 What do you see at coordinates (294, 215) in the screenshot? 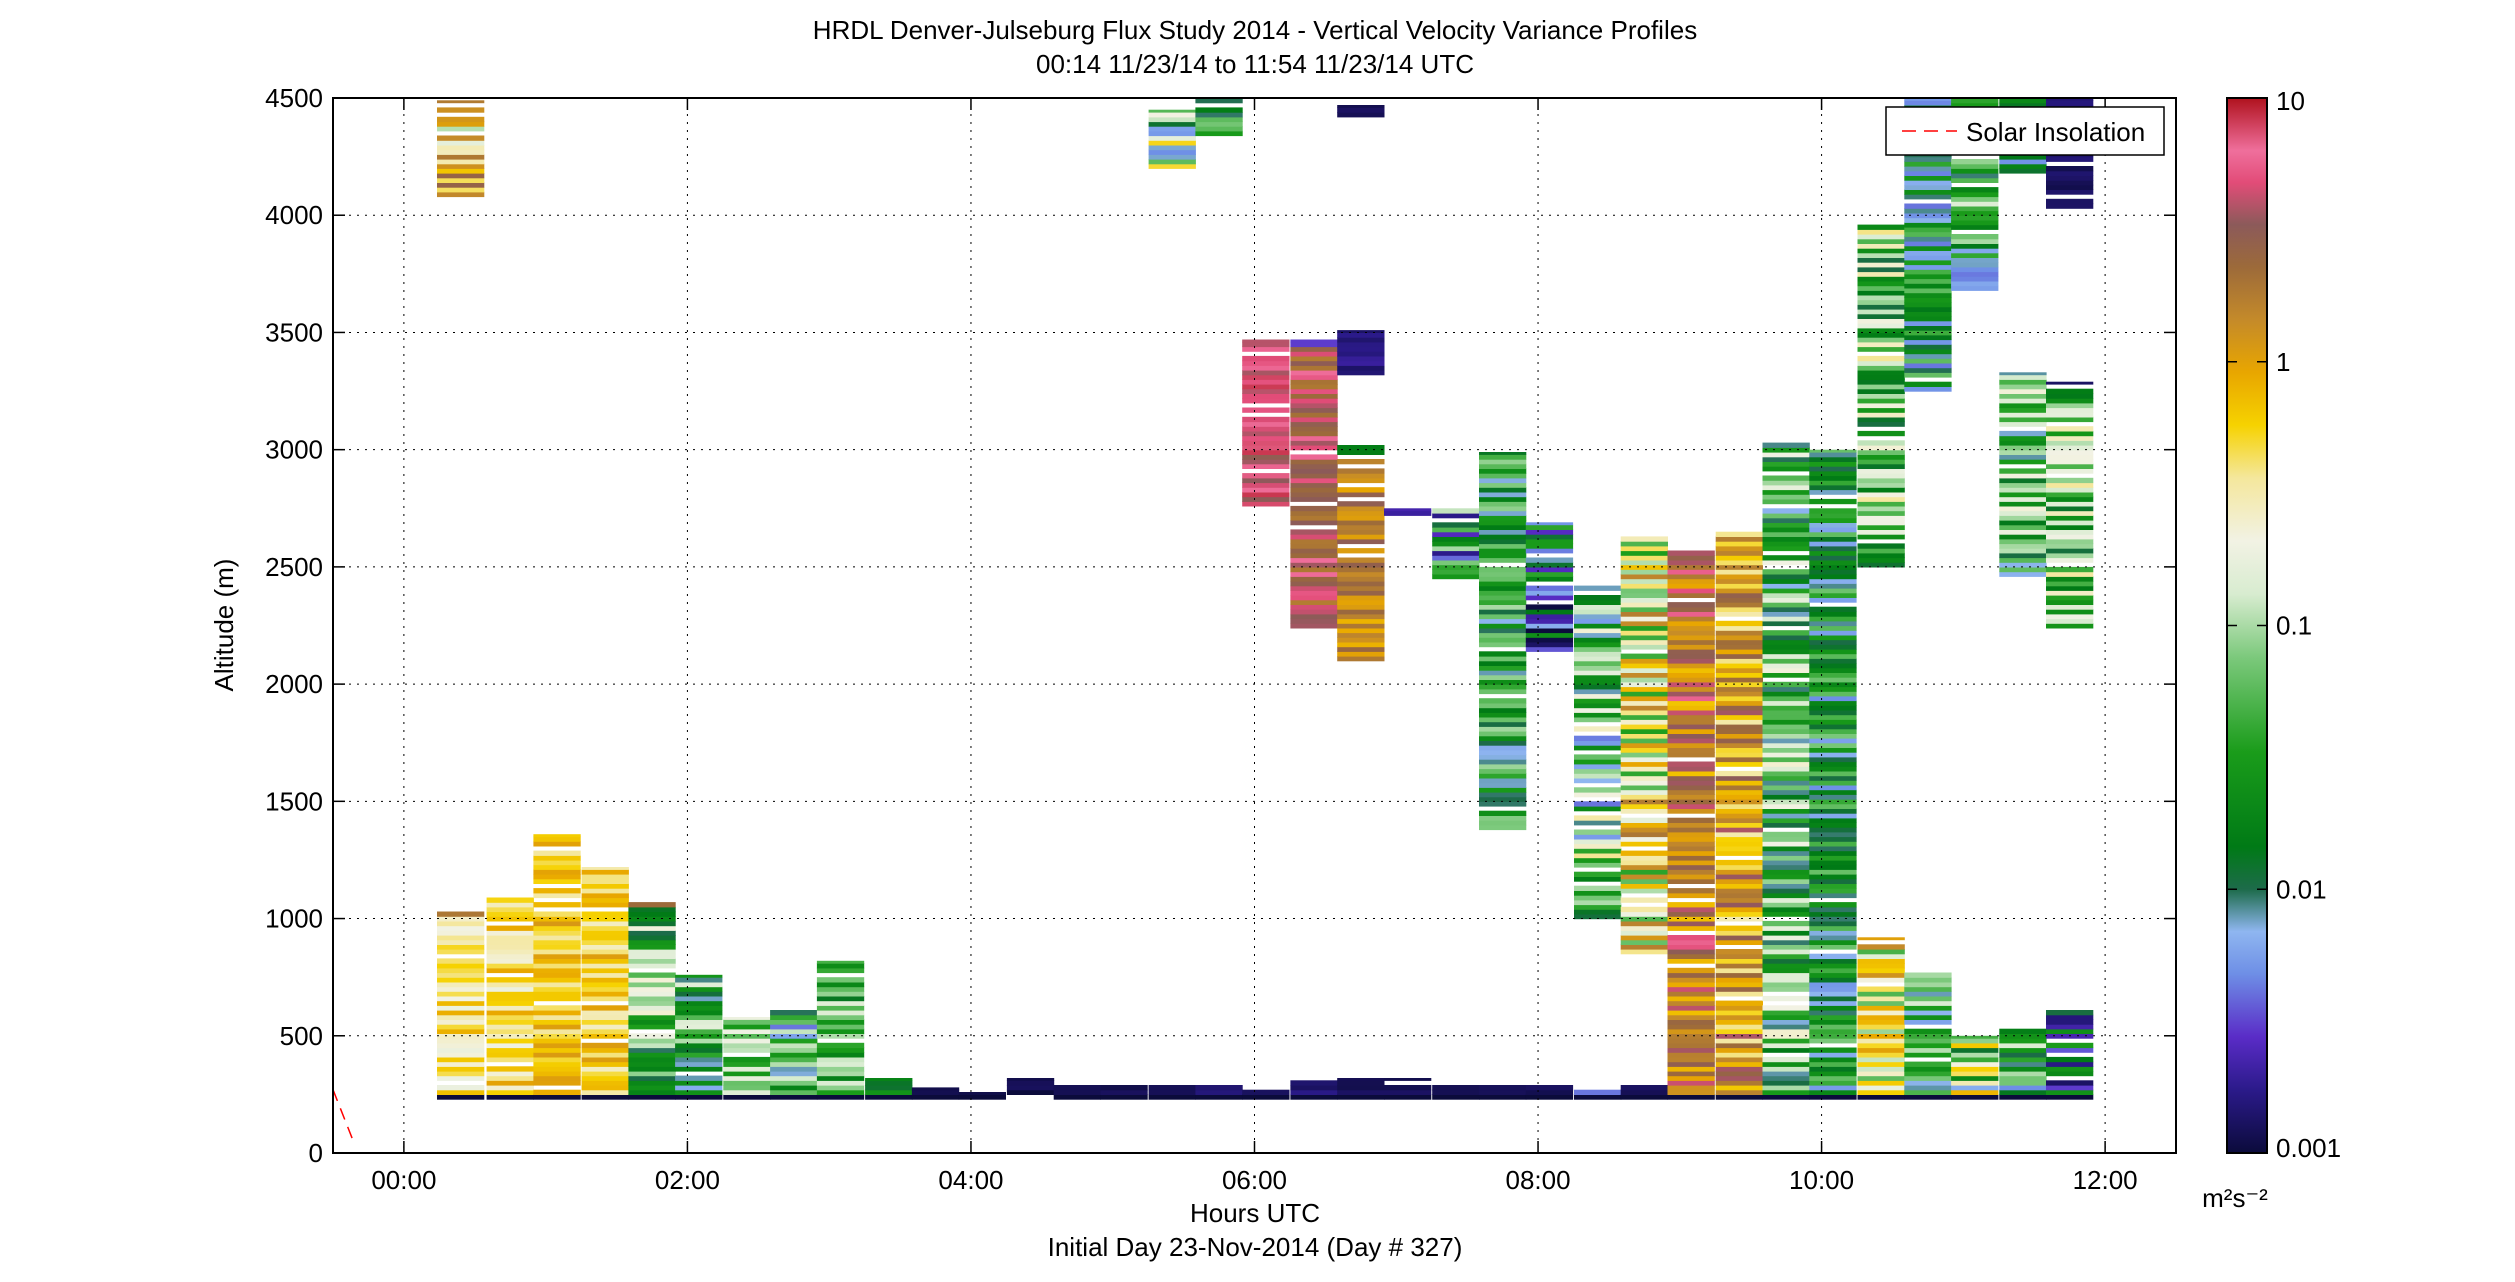
I see `y-tick-label: 4000` at bounding box center [294, 215].